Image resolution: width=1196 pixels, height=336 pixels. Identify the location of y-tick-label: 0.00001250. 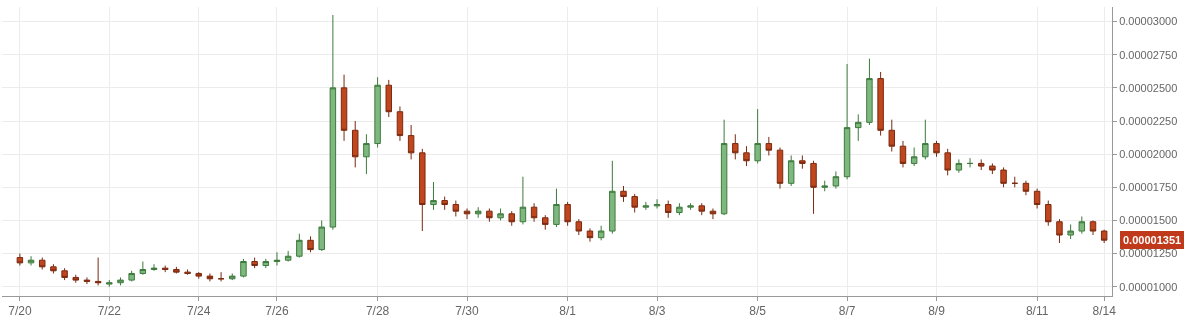
(1148, 253).